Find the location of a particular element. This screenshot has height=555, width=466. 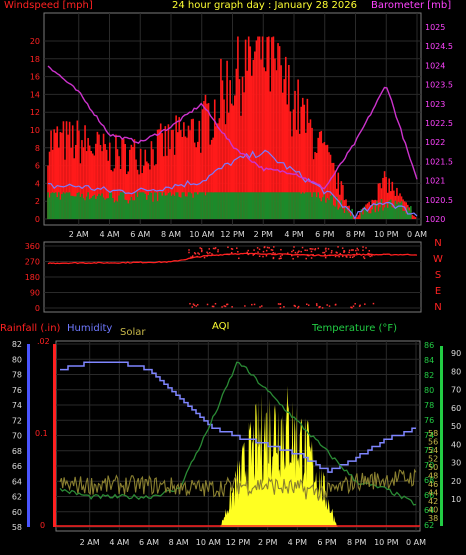

compass-label: N is located at coordinates (437, 307).